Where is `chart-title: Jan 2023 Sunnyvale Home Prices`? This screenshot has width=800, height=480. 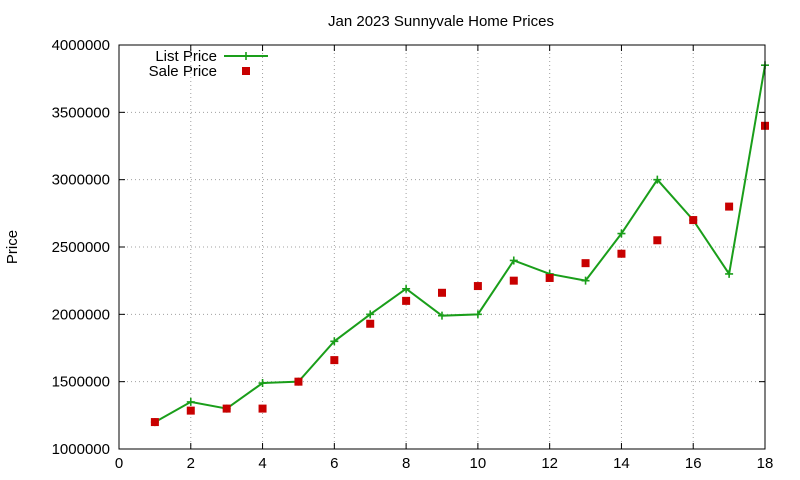 chart-title: Jan 2023 Sunnyvale Home Prices is located at coordinates (441, 21).